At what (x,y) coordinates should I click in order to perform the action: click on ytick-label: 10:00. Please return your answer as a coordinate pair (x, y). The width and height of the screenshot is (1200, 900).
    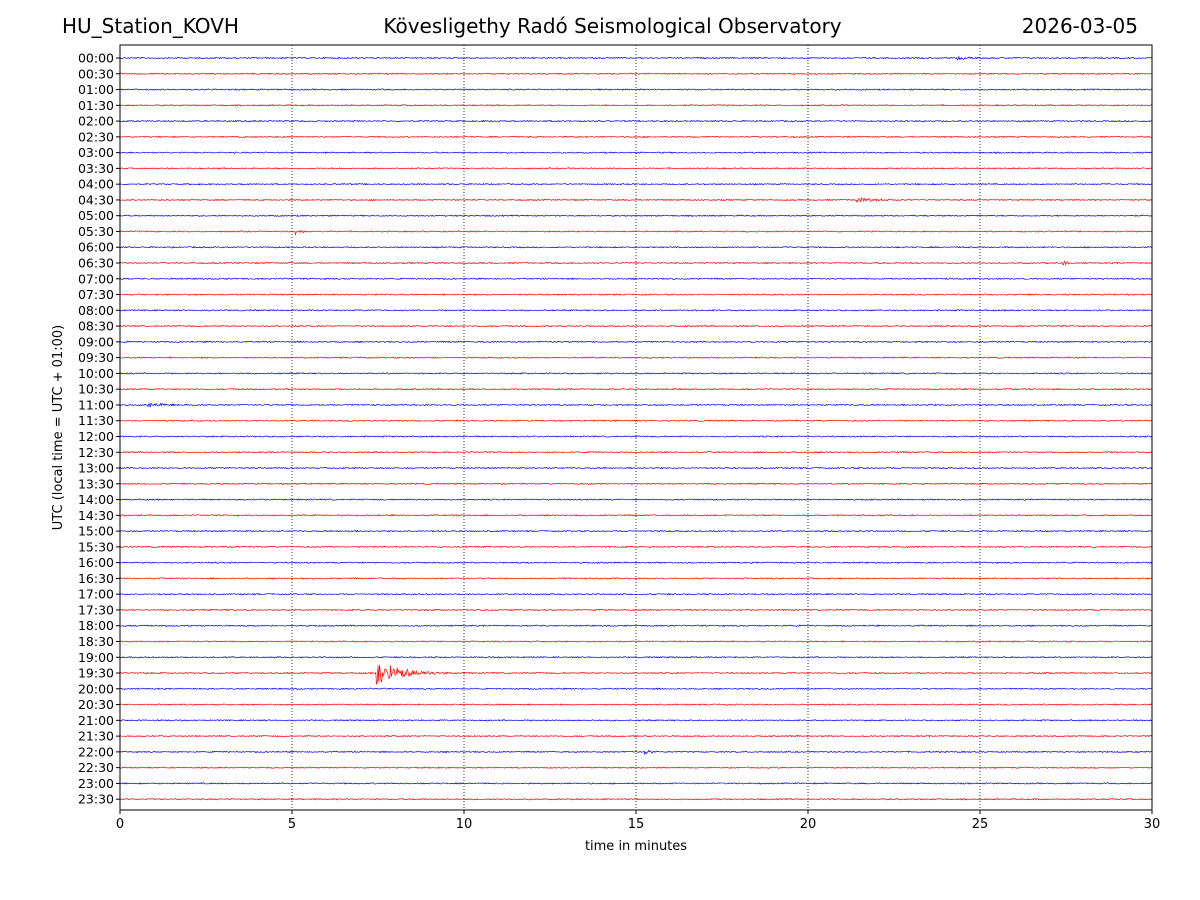
    Looking at the image, I should click on (96, 373).